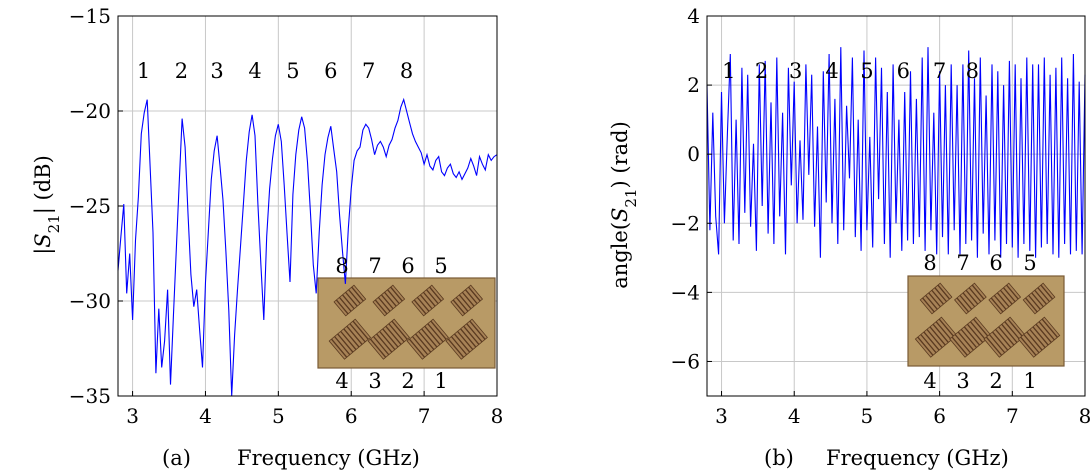 The width and height of the screenshot is (1091, 474). Describe the element at coordinates (903, 409) in the screenshot. I see `panel-b-x-ticks: 3 4 5 6 7 8` at that location.